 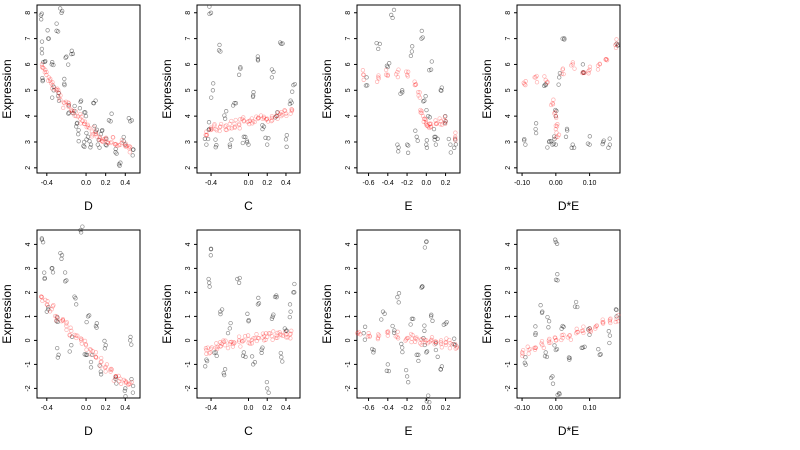 What do you see at coordinates (286, 183) in the screenshot?
I see `x-tick-label: 0.4` at bounding box center [286, 183].